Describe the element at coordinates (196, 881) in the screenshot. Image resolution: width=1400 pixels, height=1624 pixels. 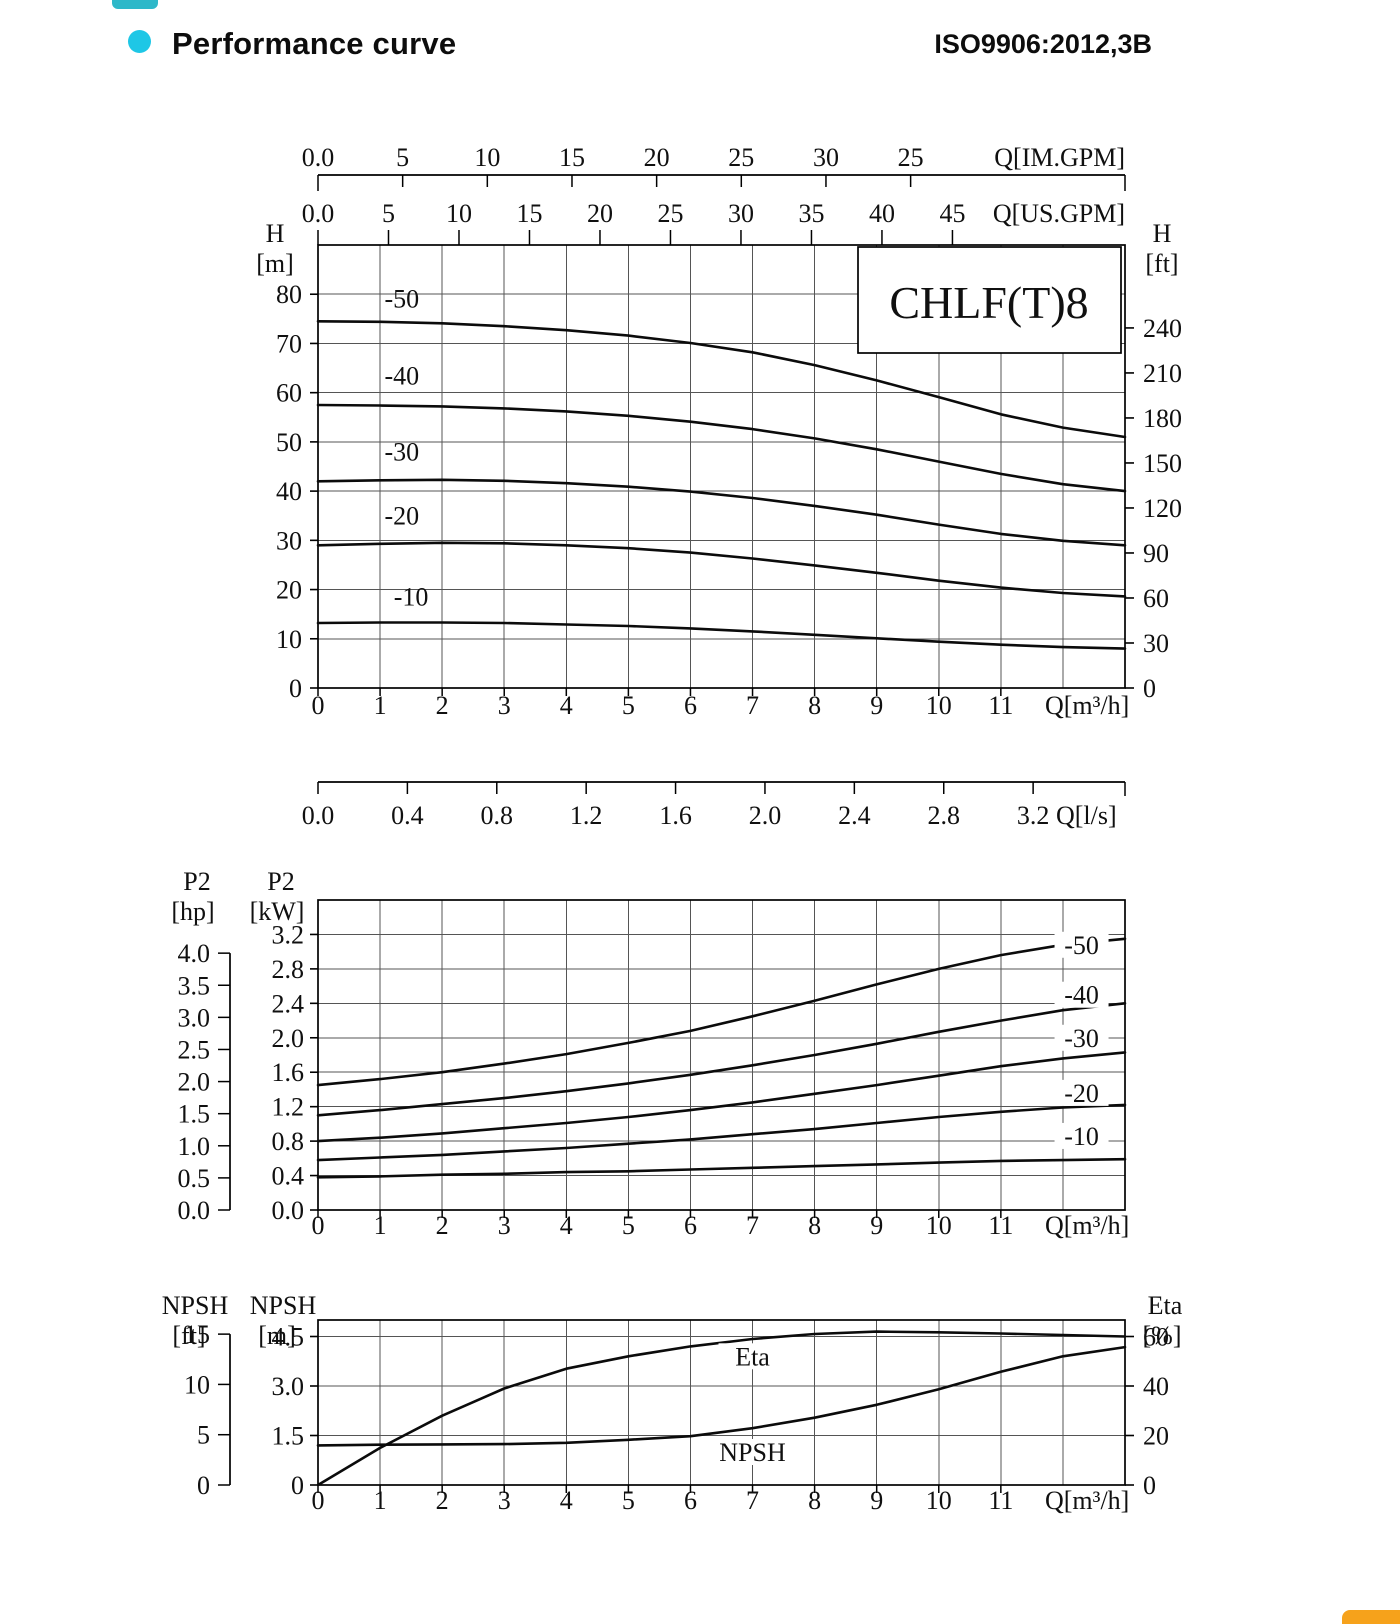
I see `p2-hp-axis-title: P2` at that location.